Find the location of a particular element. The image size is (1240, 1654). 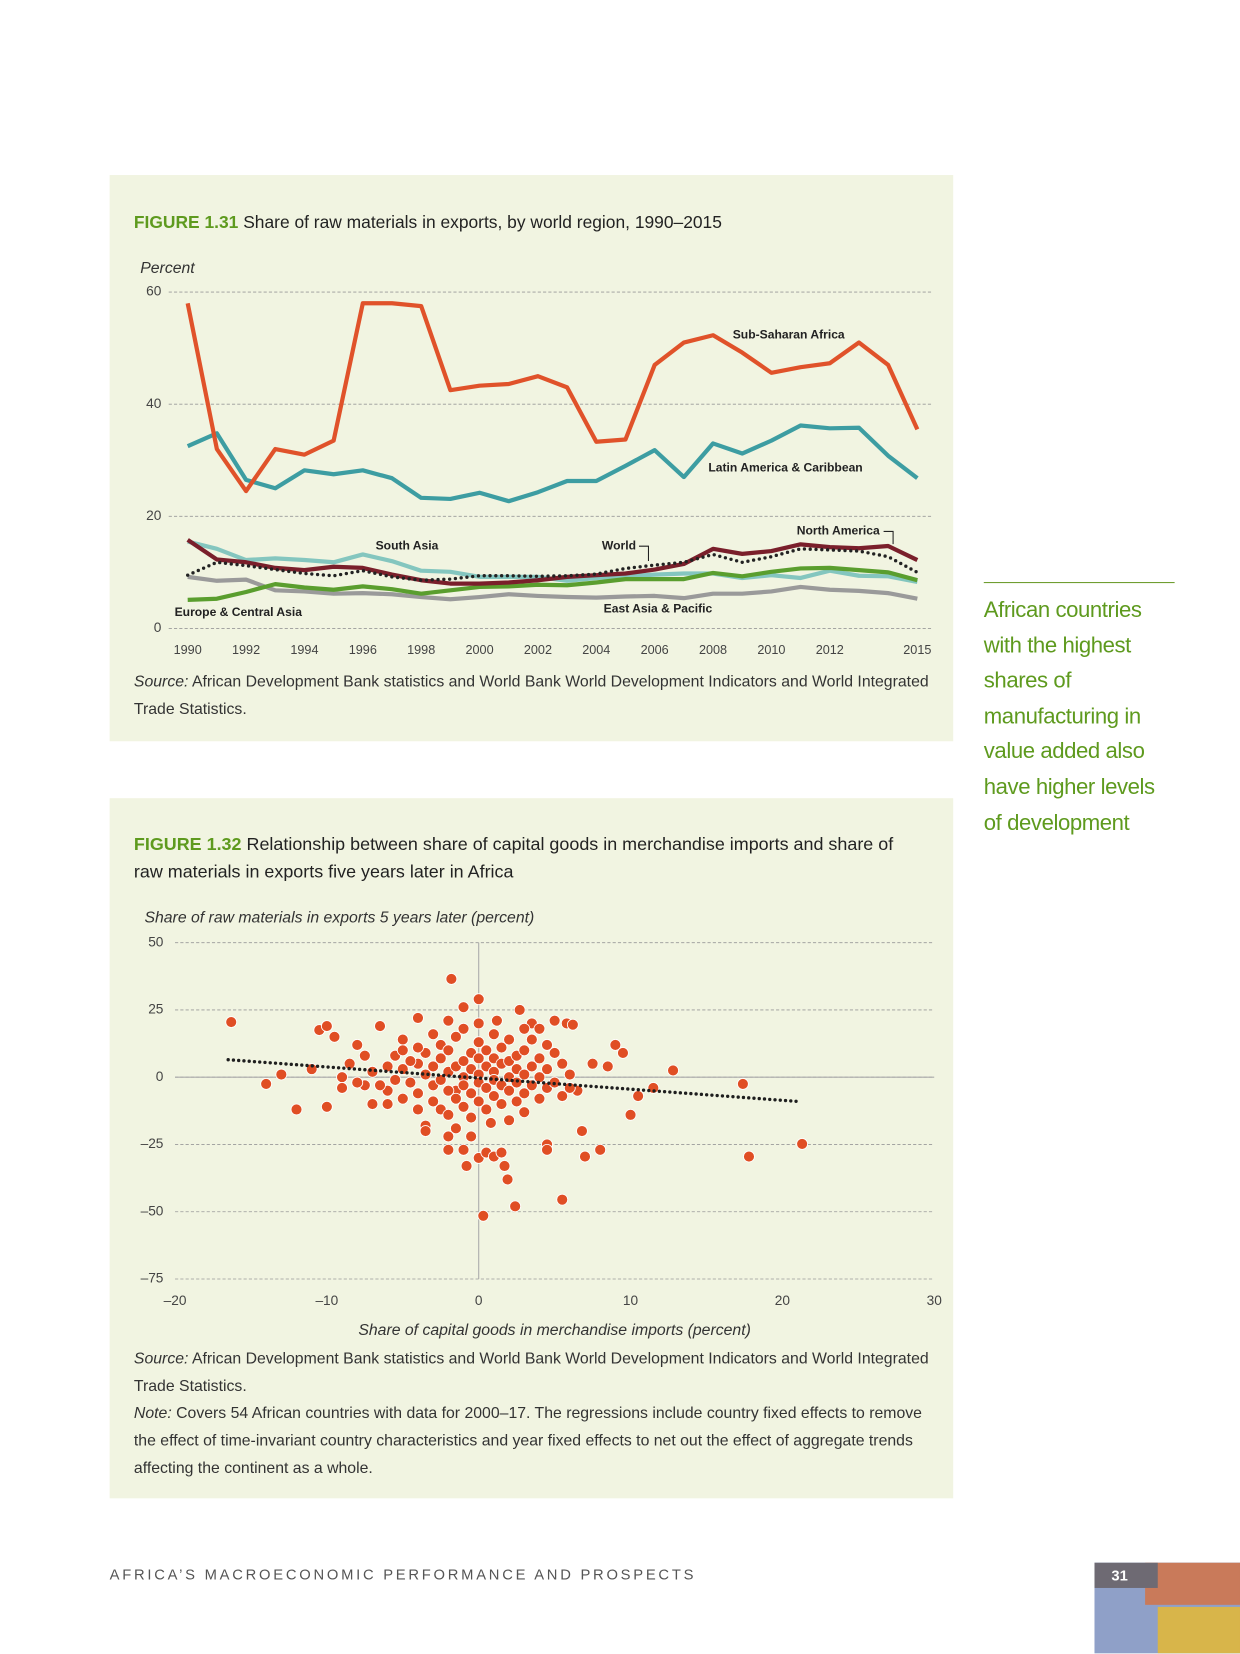

sidebar-line: shares of is located at coordinates (1027, 680).